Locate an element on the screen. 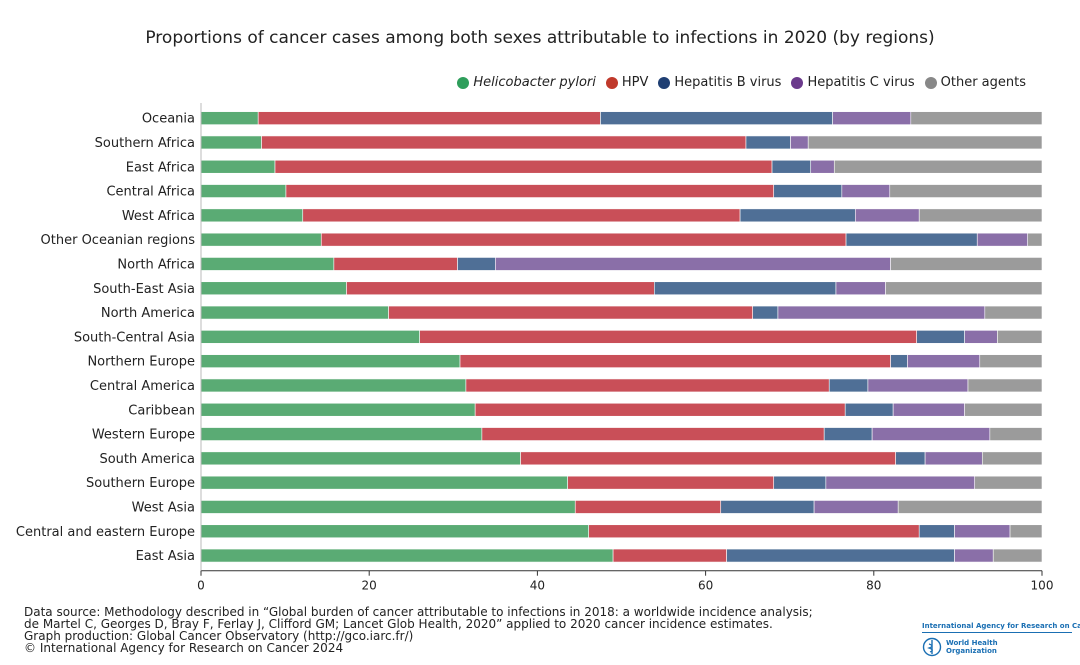 The height and width of the screenshot is (665, 1080). legend-item-other-agents: Other agents is located at coordinates (975, 82).